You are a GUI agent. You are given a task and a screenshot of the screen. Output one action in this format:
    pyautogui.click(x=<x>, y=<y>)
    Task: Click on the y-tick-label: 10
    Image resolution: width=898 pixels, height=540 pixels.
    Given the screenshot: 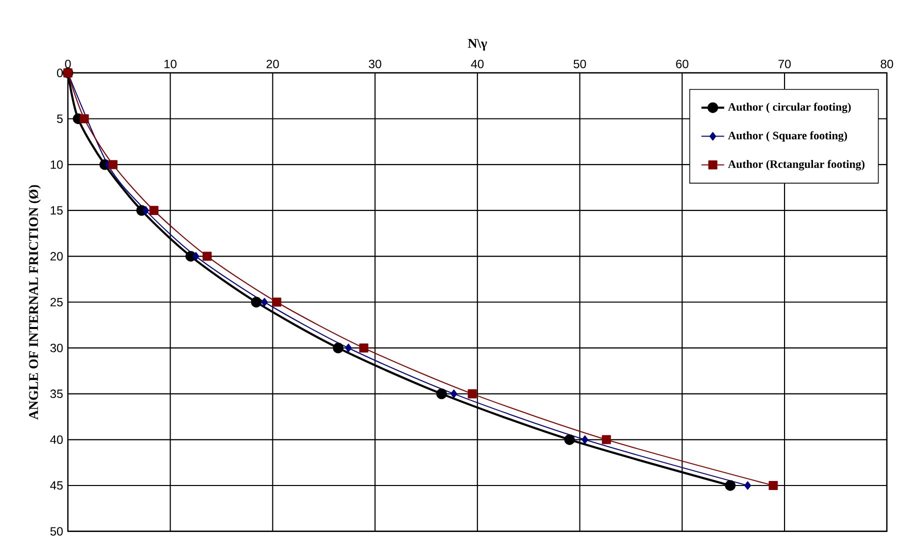 What is the action you would take?
    pyautogui.click(x=56, y=164)
    